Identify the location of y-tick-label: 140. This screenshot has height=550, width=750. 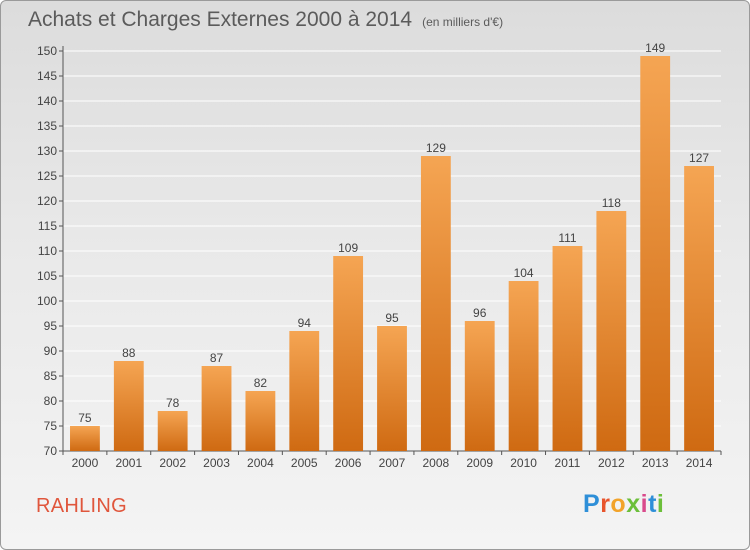
(47, 101).